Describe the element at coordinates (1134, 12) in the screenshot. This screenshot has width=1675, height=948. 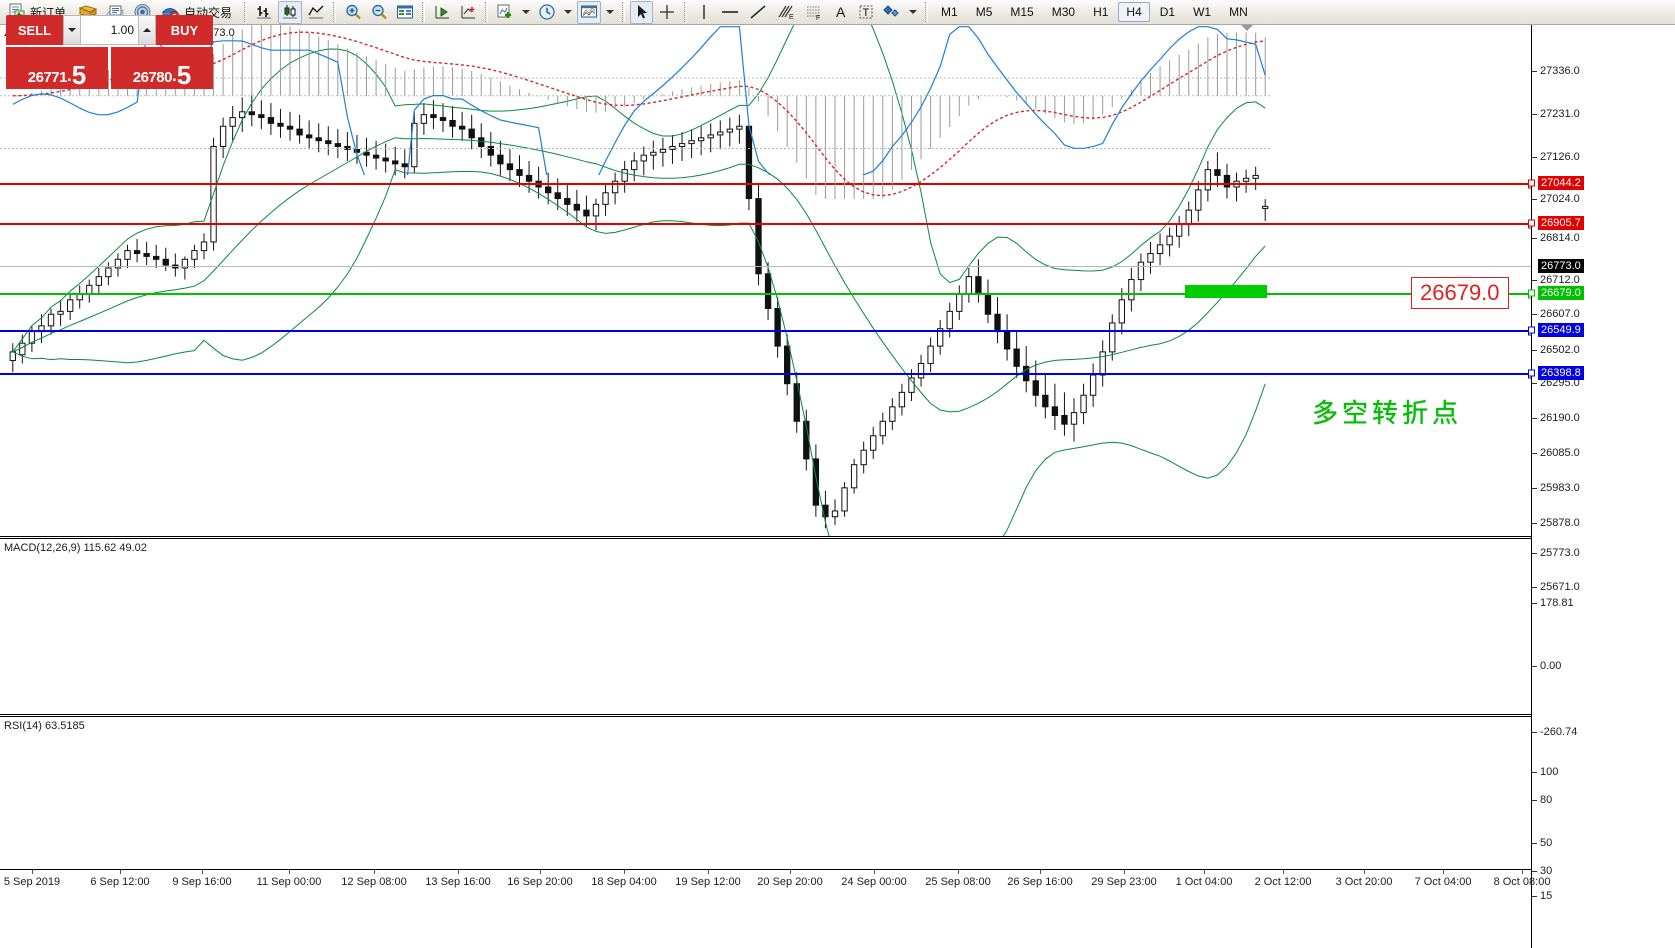
I see `timeframe-h4: H4` at that location.